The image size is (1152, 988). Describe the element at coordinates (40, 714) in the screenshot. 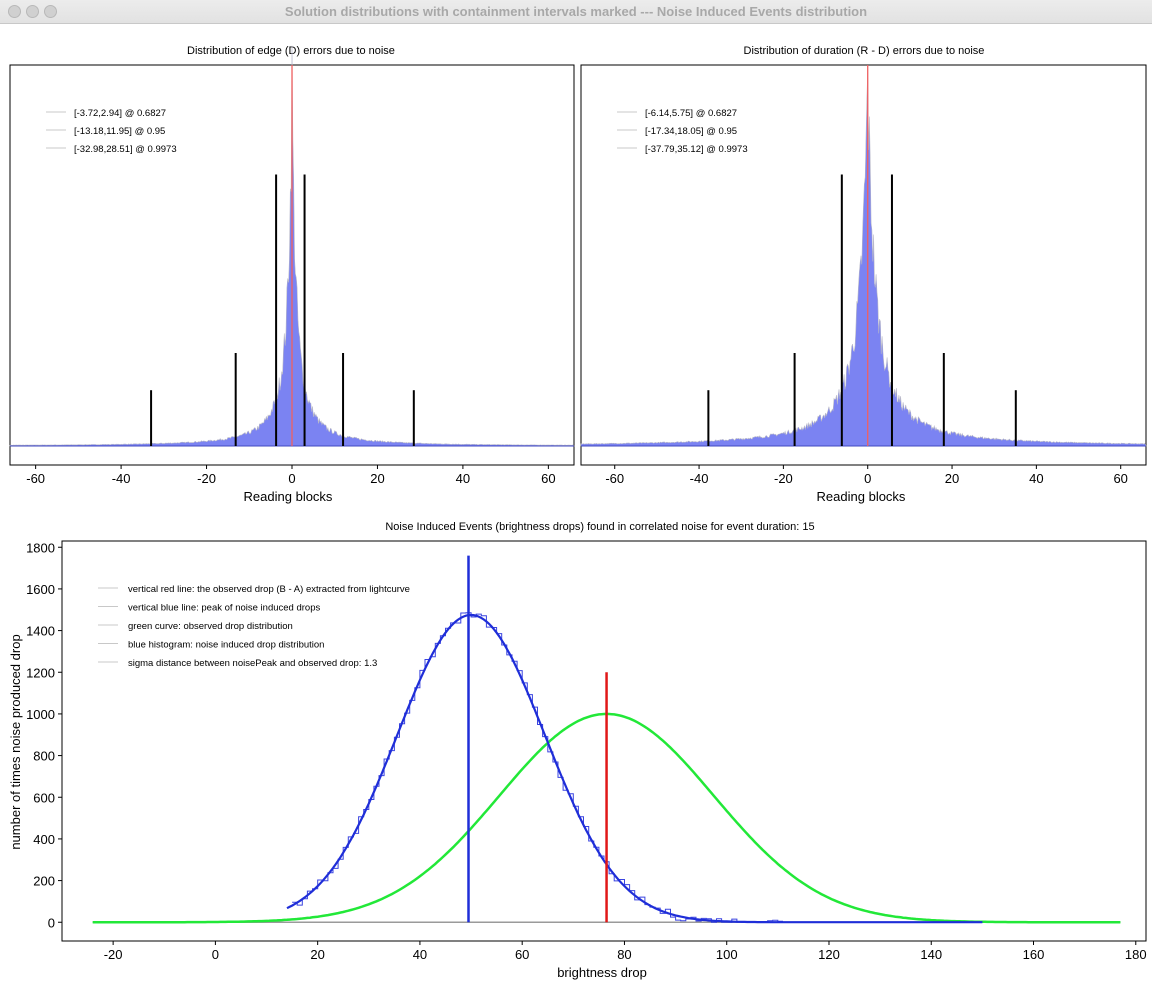

I see `events-y-tick-label-1000: 1000` at that location.